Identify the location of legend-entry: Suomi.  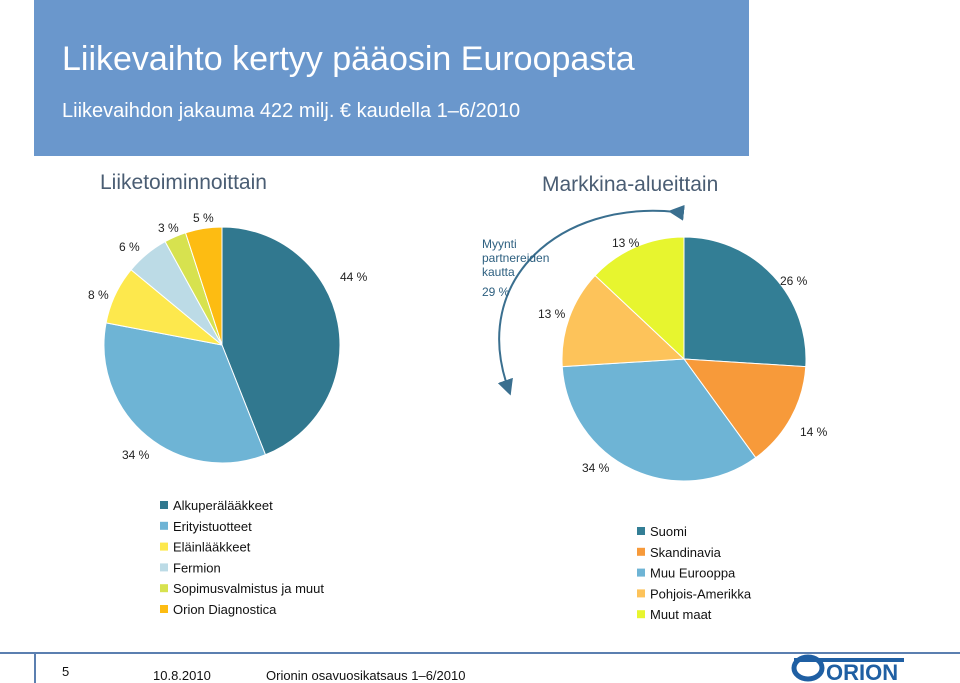
(668, 531).